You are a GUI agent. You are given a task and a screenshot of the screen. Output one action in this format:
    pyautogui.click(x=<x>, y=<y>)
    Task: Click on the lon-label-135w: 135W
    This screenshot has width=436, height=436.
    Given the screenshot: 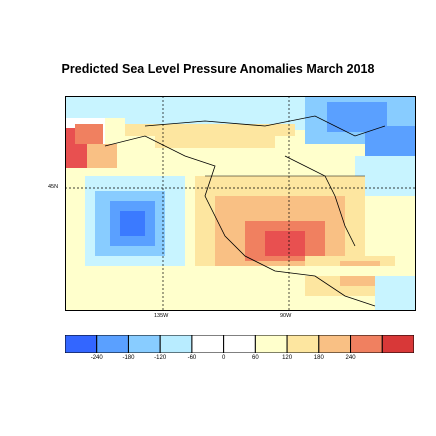 What is the action you would take?
    pyautogui.click(x=161, y=316)
    